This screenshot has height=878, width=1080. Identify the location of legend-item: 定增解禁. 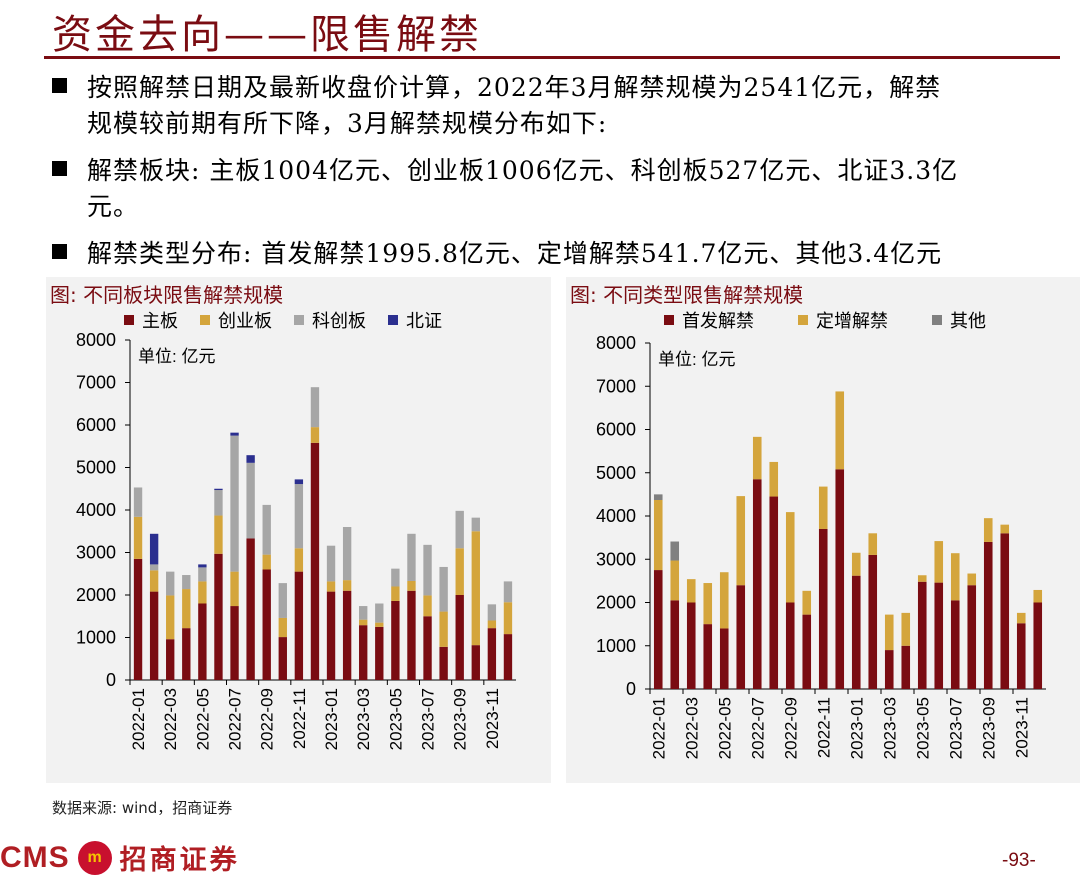
(843, 320).